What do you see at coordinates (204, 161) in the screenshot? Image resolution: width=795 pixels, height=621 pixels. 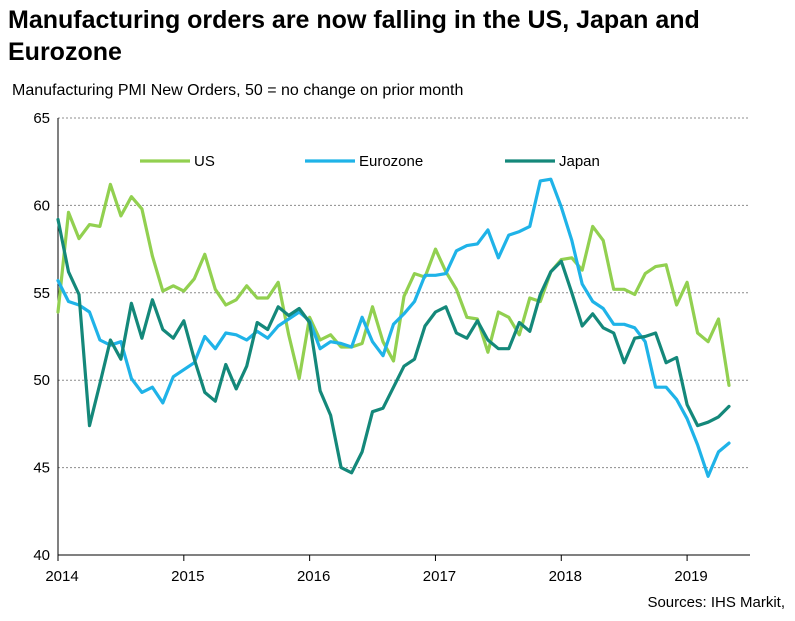 I see `legend-label-us: US` at bounding box center [204, 161].